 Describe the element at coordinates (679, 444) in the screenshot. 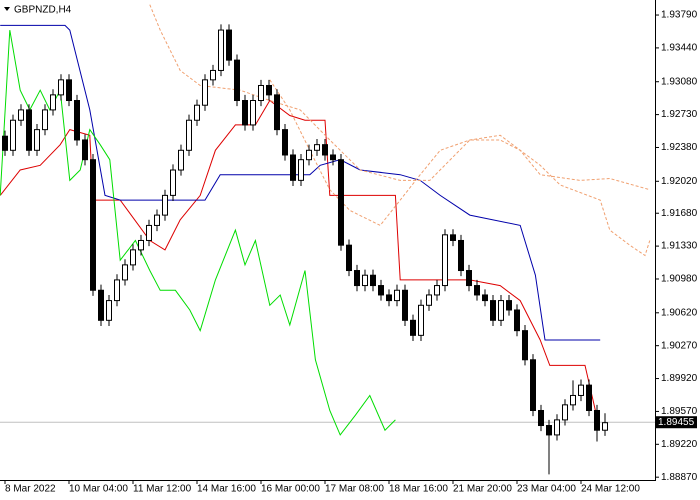

I see `y-tick-label: 1.89220` at that location.